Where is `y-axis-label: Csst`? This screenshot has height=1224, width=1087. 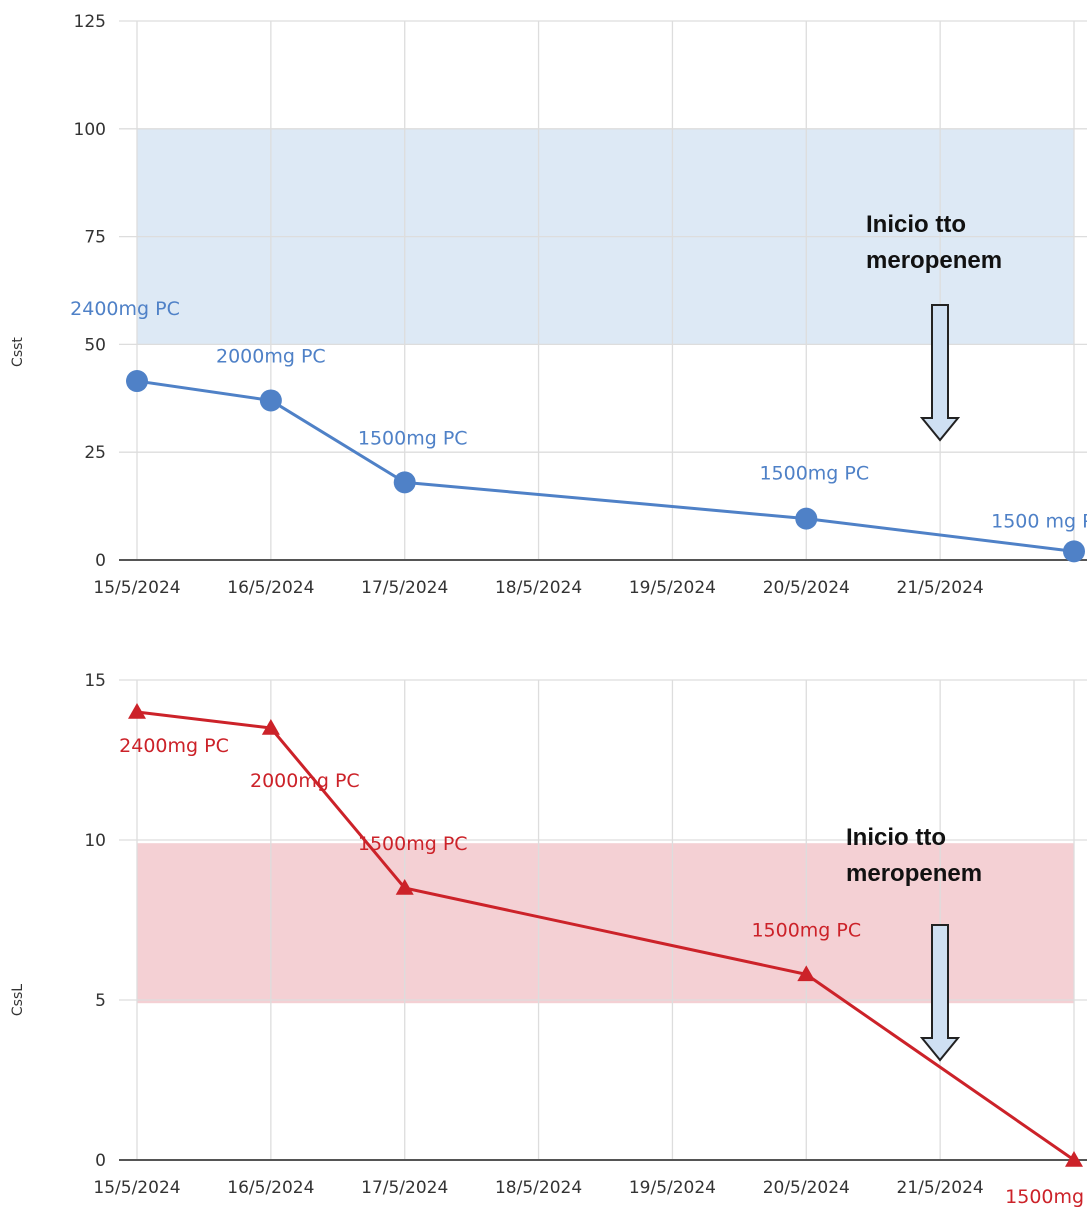 y-axis-label: Csst is located at coordinates (18, 352).